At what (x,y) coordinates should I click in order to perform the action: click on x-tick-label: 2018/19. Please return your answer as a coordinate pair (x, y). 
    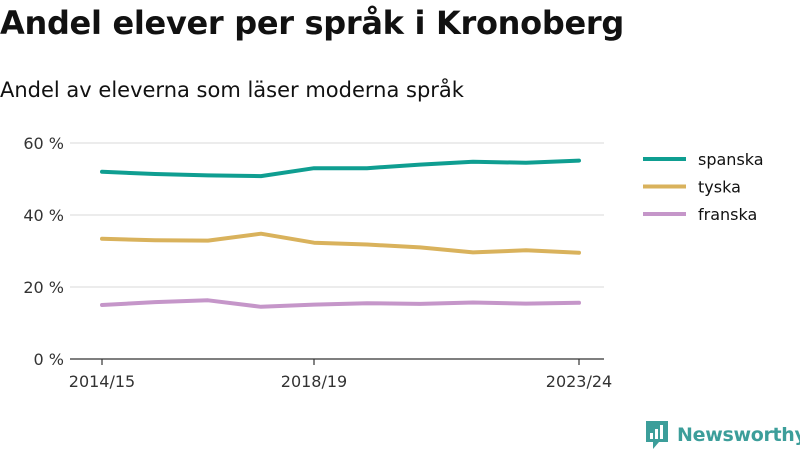
    Looking at the image, I should click on (314, 381).